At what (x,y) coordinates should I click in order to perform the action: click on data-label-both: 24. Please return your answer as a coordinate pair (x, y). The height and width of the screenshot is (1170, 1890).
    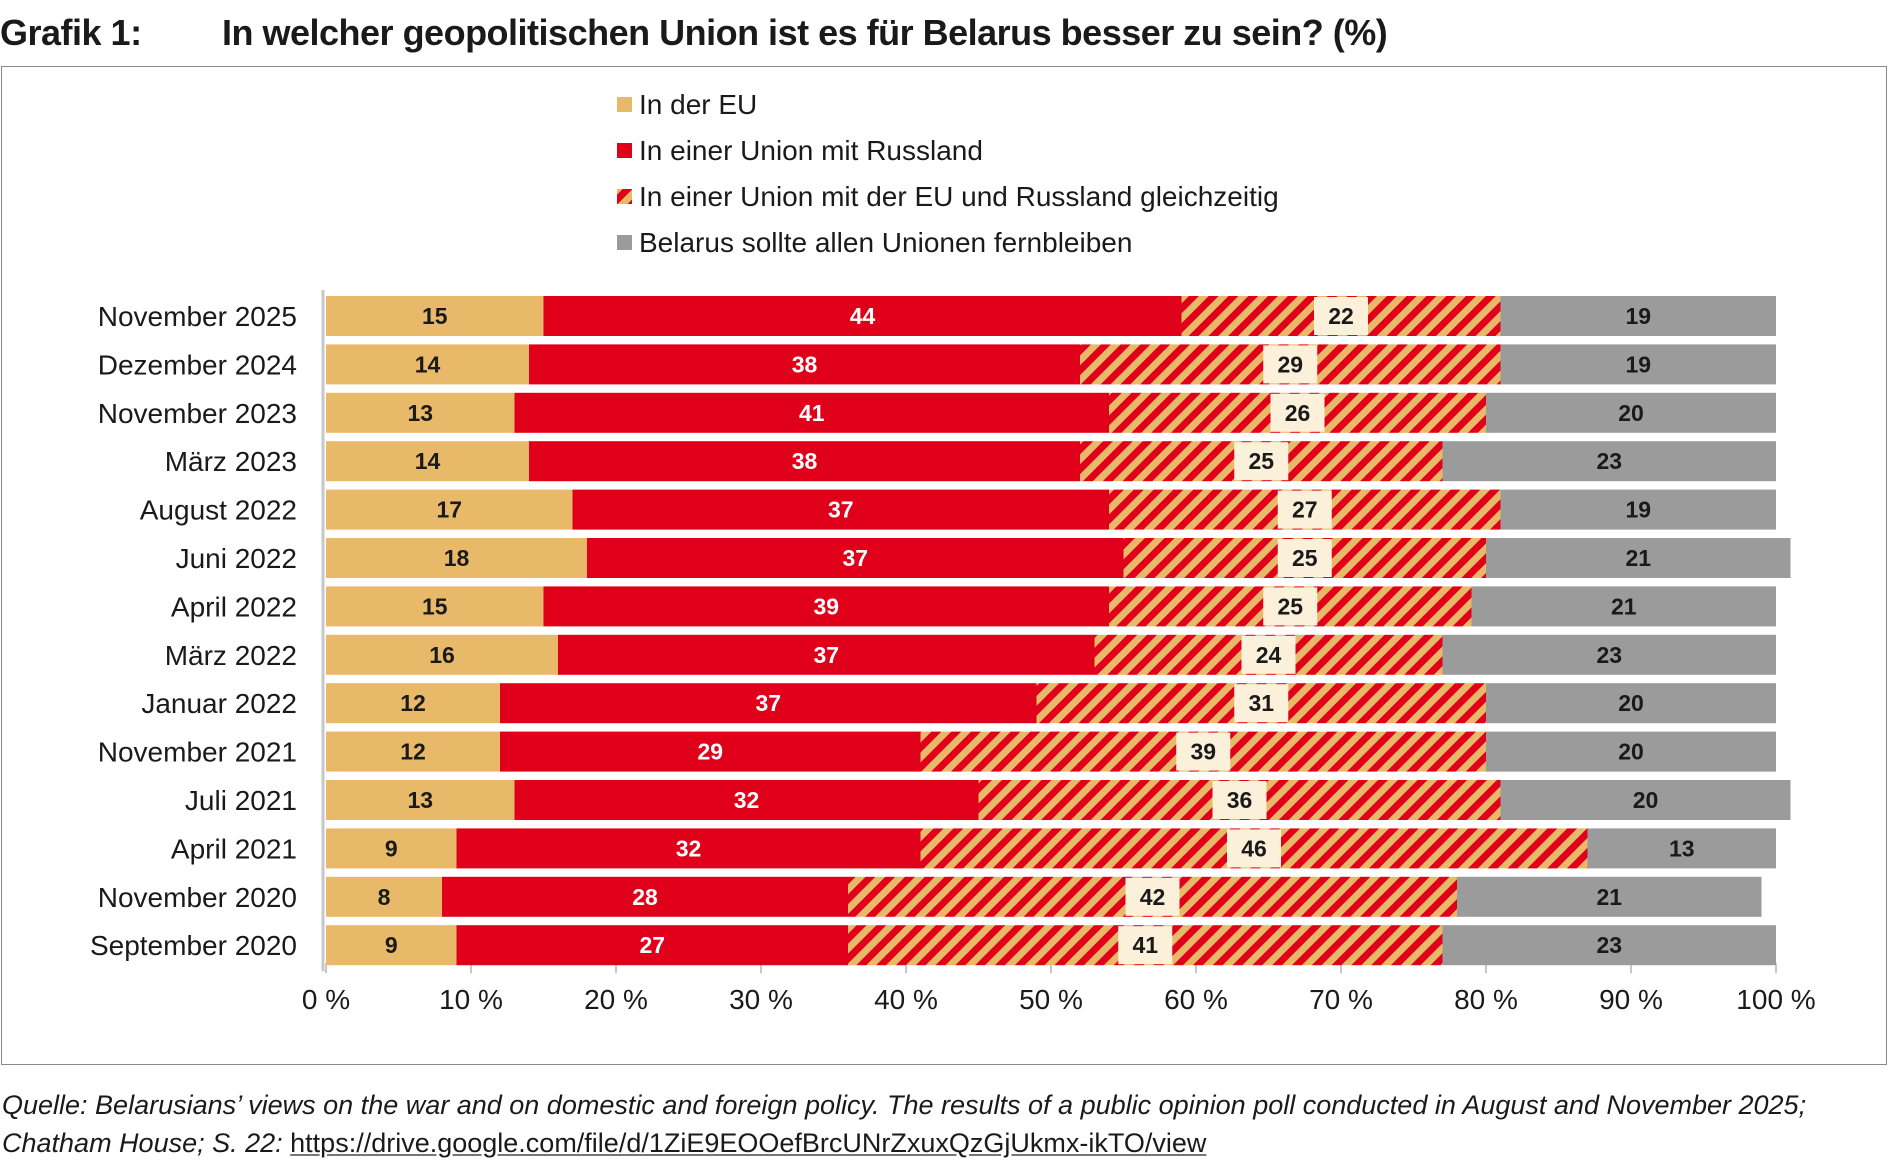
    Looking at the image, I should click on (1269, 655).